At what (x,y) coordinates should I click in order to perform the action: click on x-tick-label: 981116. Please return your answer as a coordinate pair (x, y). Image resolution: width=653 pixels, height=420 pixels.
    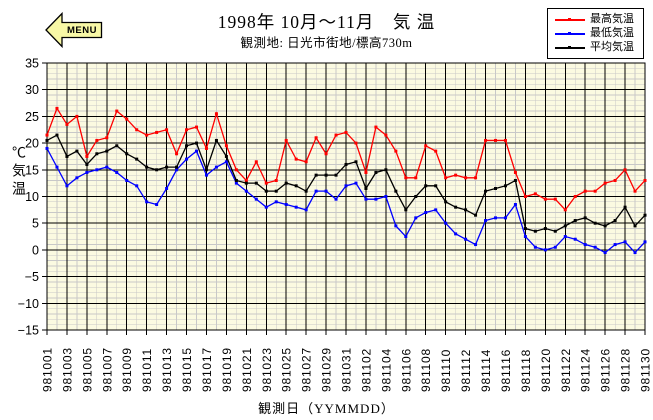
    Looking at the image, I should click on (506, 370).